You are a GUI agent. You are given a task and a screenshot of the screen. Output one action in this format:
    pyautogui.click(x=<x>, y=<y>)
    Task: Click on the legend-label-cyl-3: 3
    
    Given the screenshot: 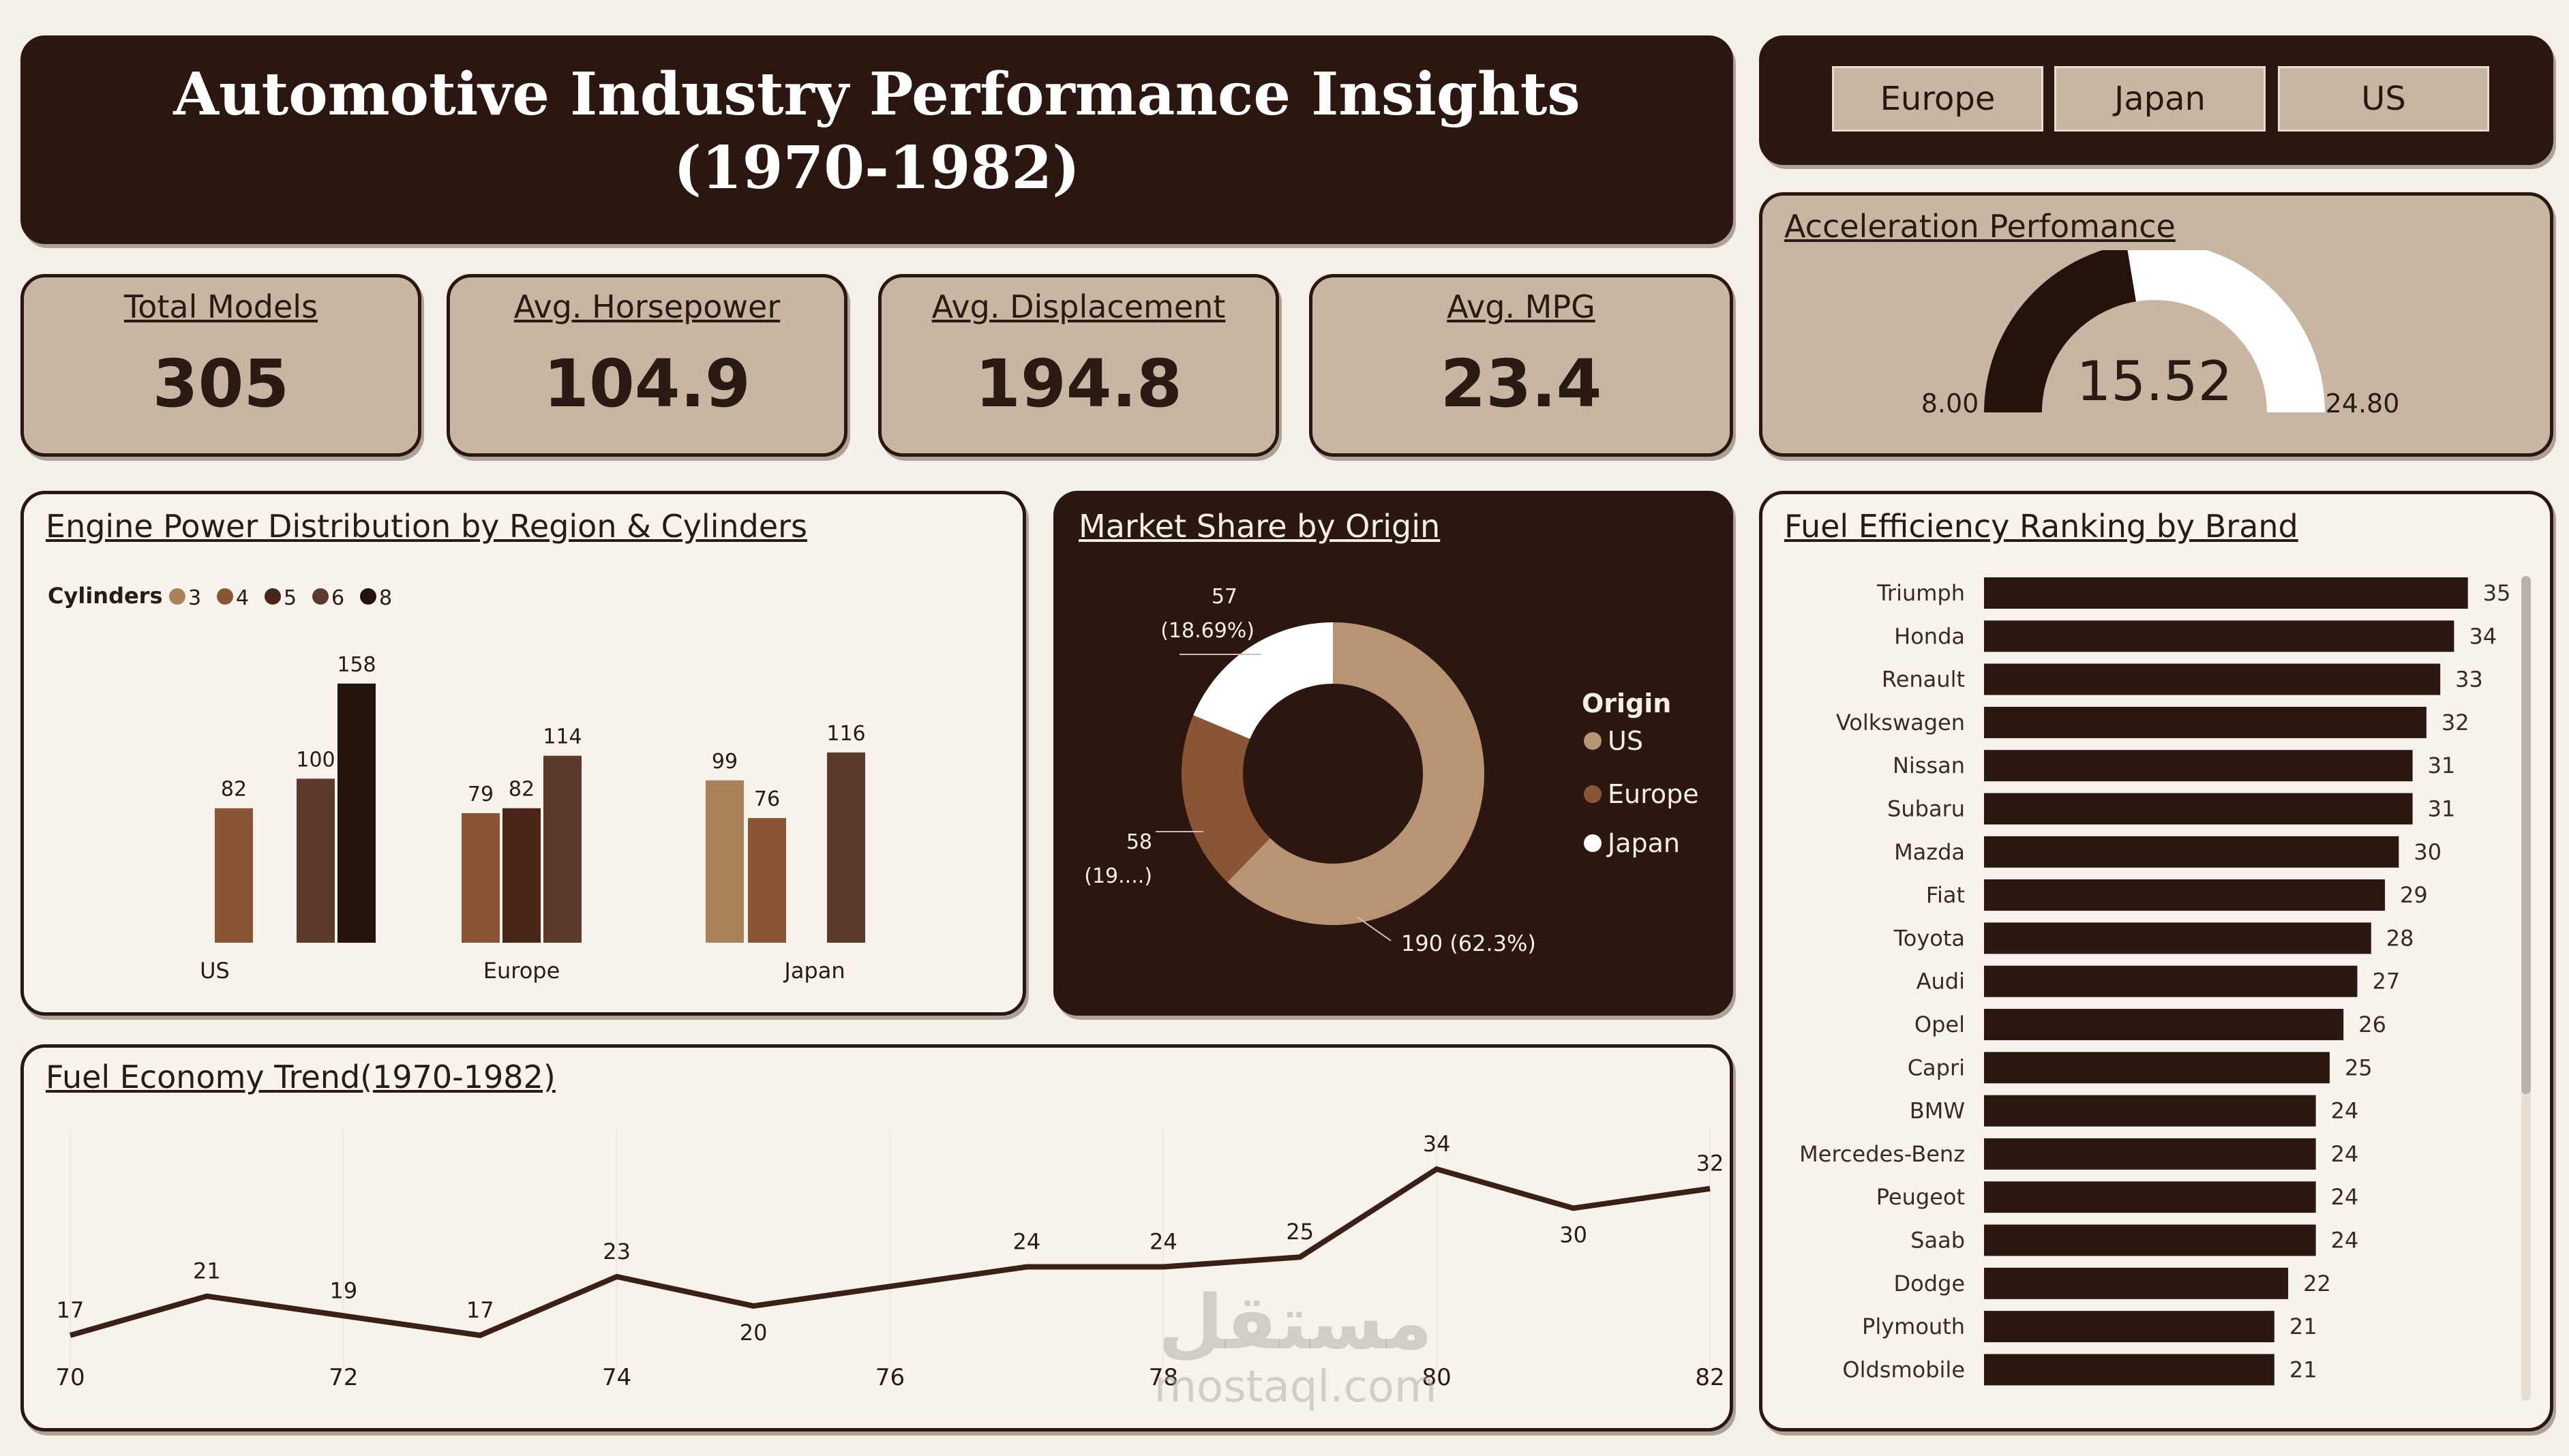 What is the action you would take?
    pyautogui.click(x=195, y=598)
    